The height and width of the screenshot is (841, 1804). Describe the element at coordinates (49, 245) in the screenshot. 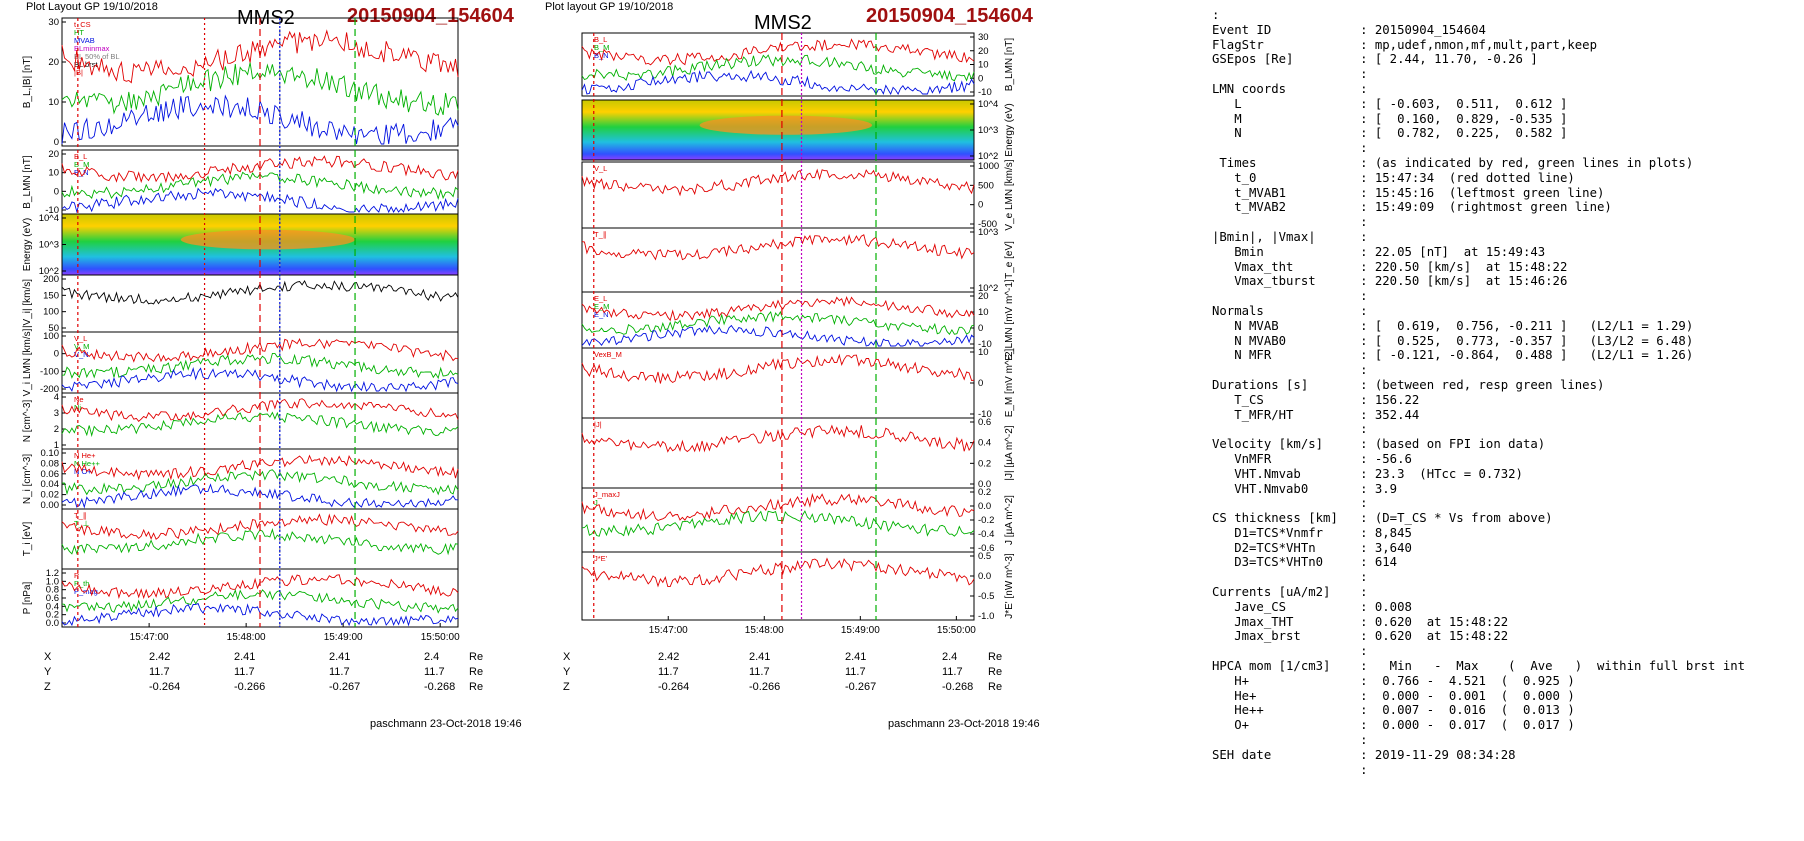

I see `left-panel-2-tick: 10^3` at that location.